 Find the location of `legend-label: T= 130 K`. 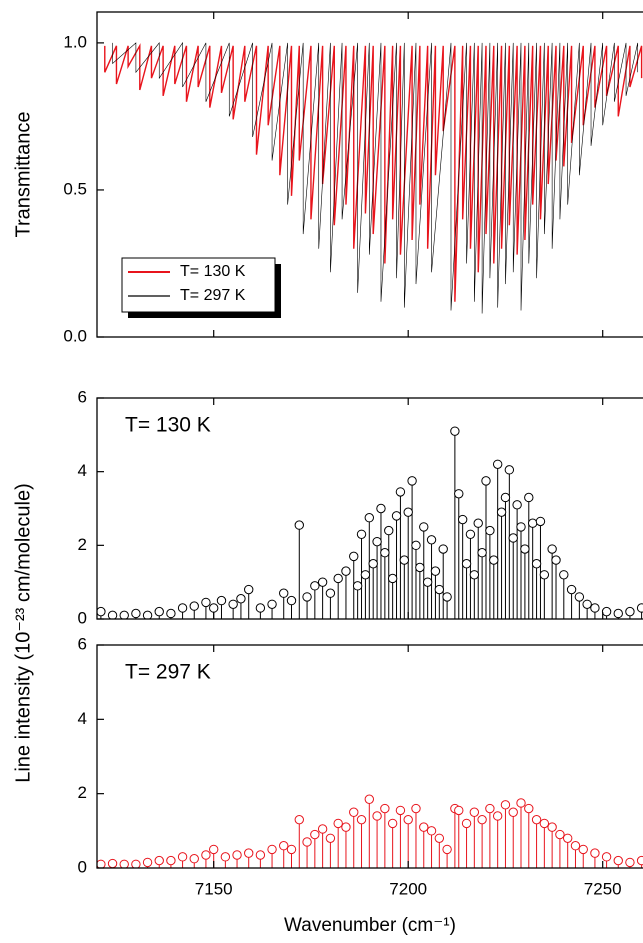

legend-label: T= 130 K is located at coordinates (213, 271).